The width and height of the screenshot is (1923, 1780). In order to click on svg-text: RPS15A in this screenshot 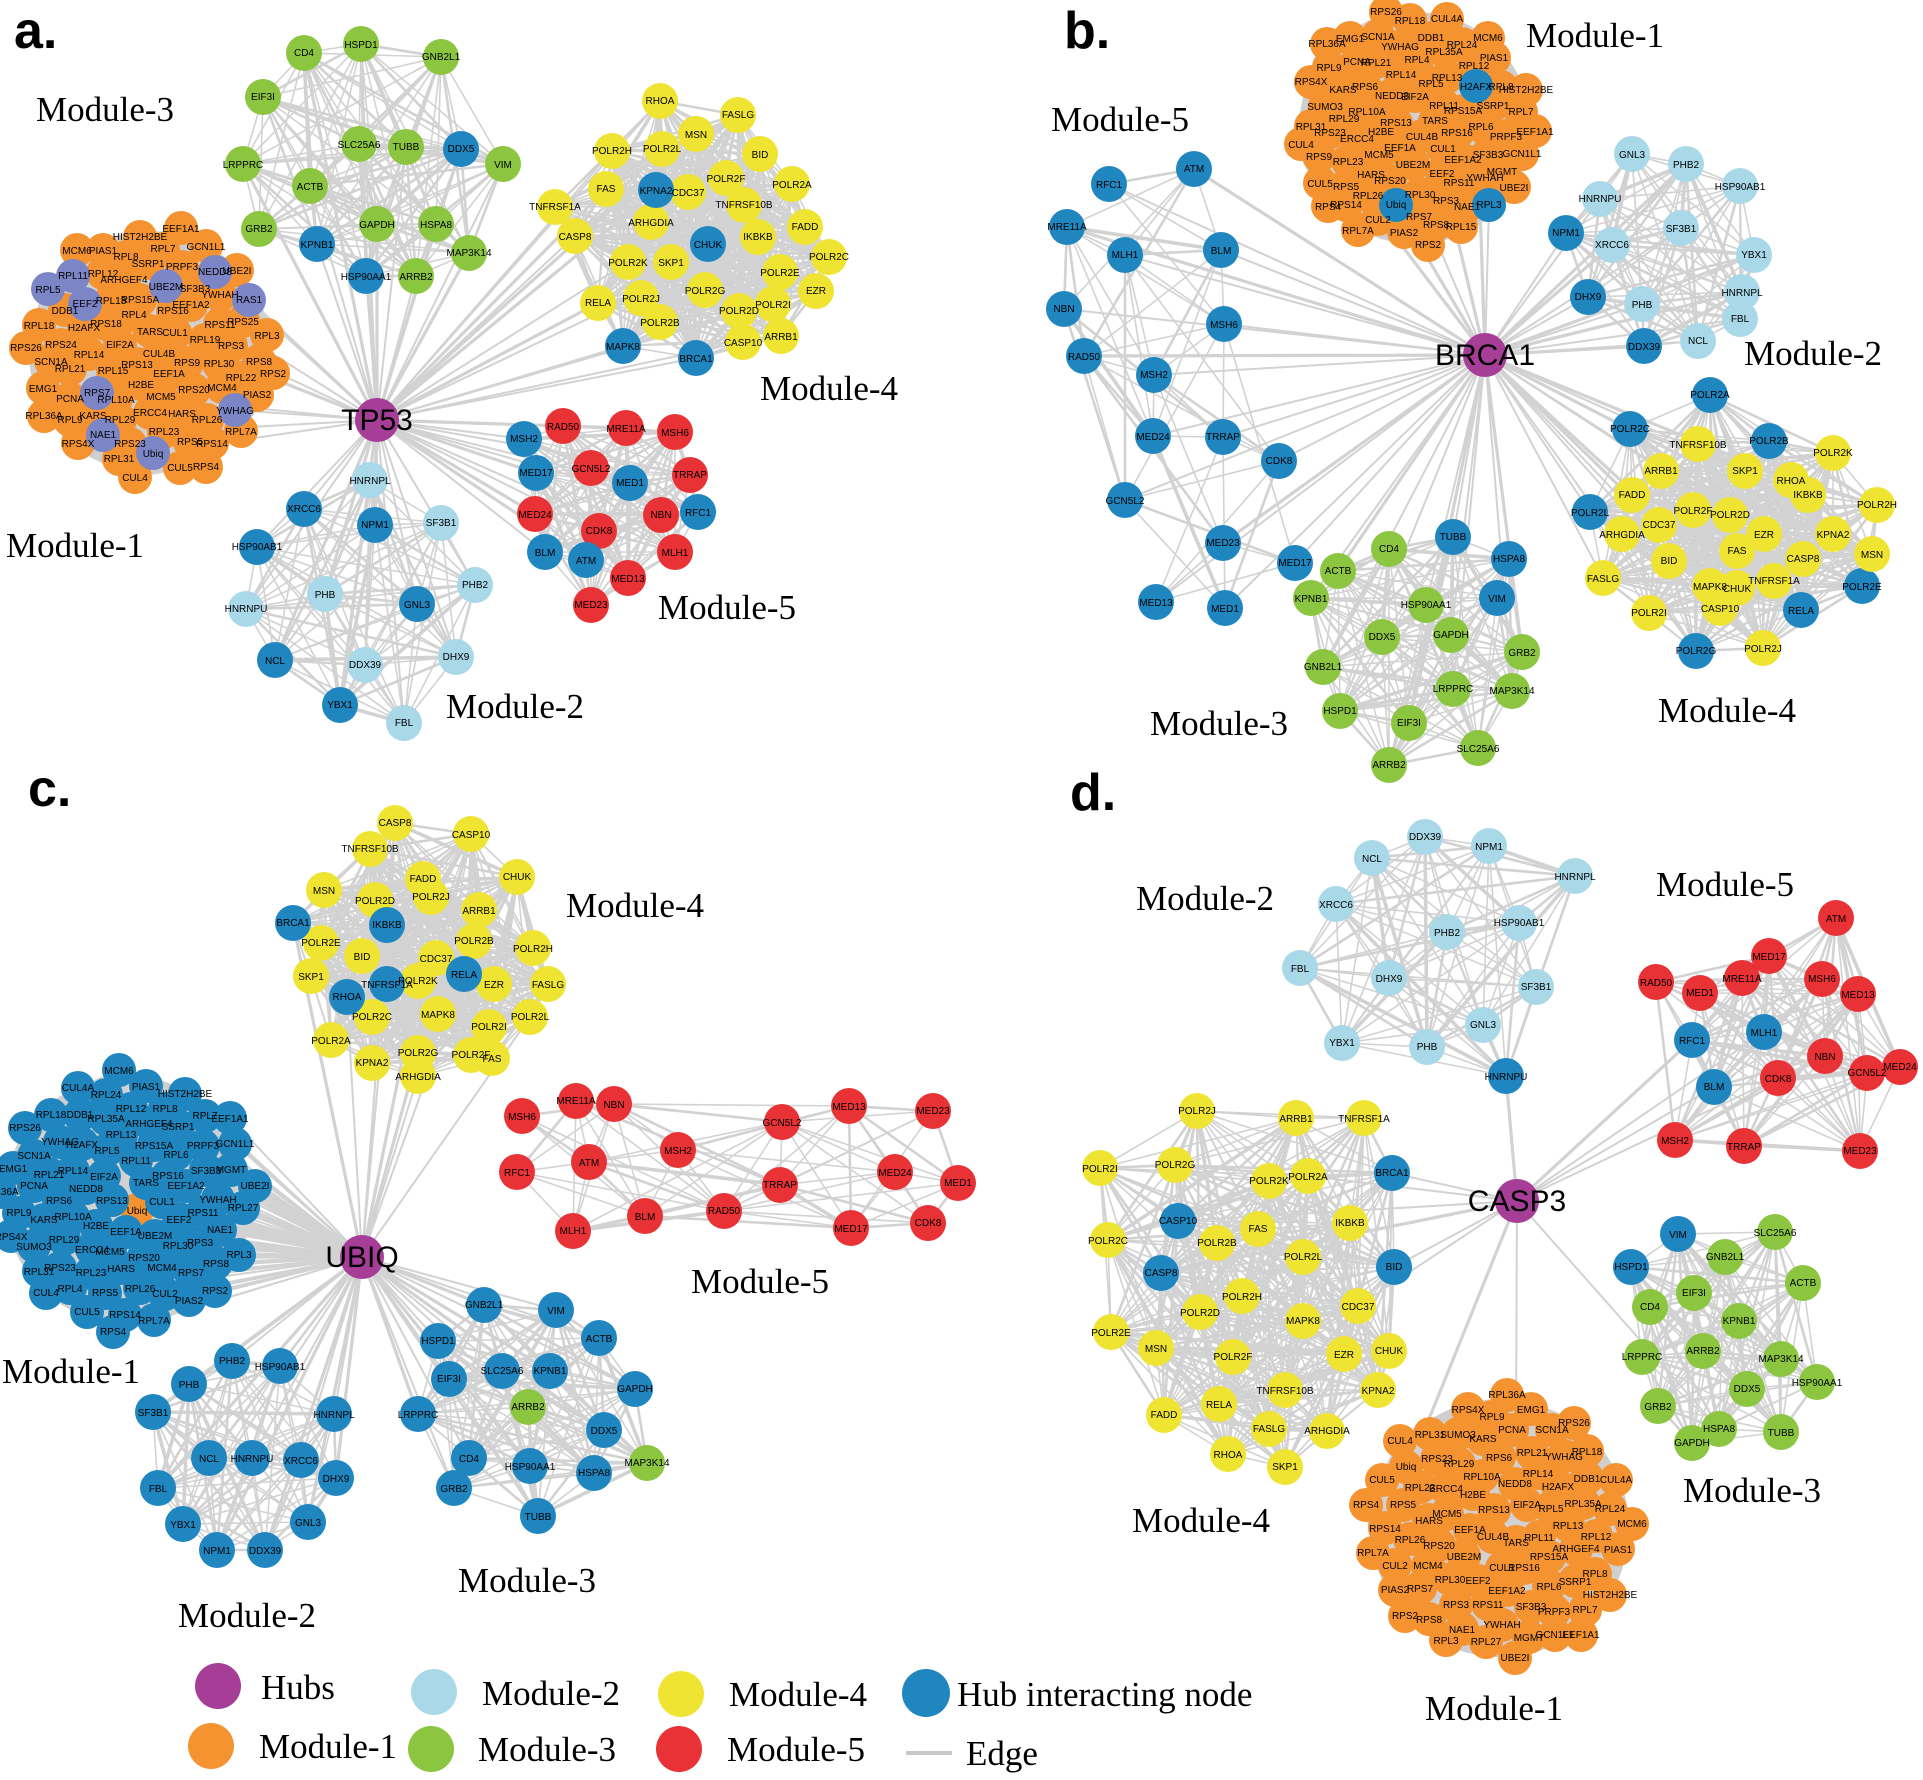, I will do `click(140, 300)`.